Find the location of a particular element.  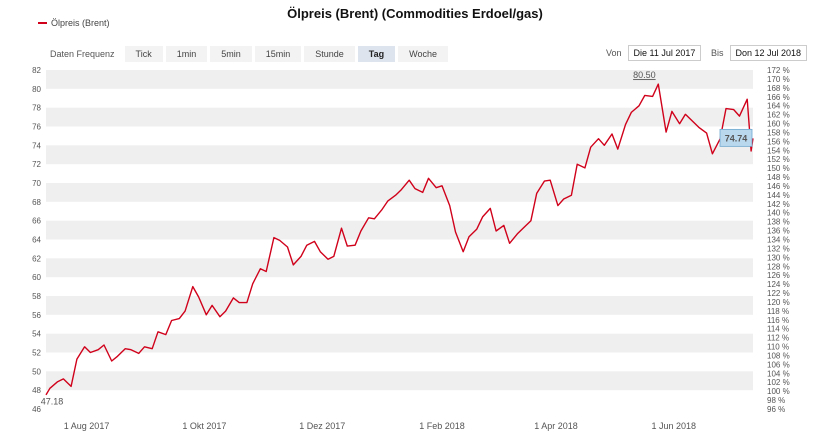

y-tick-label: 70 is located at coordinates (36, 183).